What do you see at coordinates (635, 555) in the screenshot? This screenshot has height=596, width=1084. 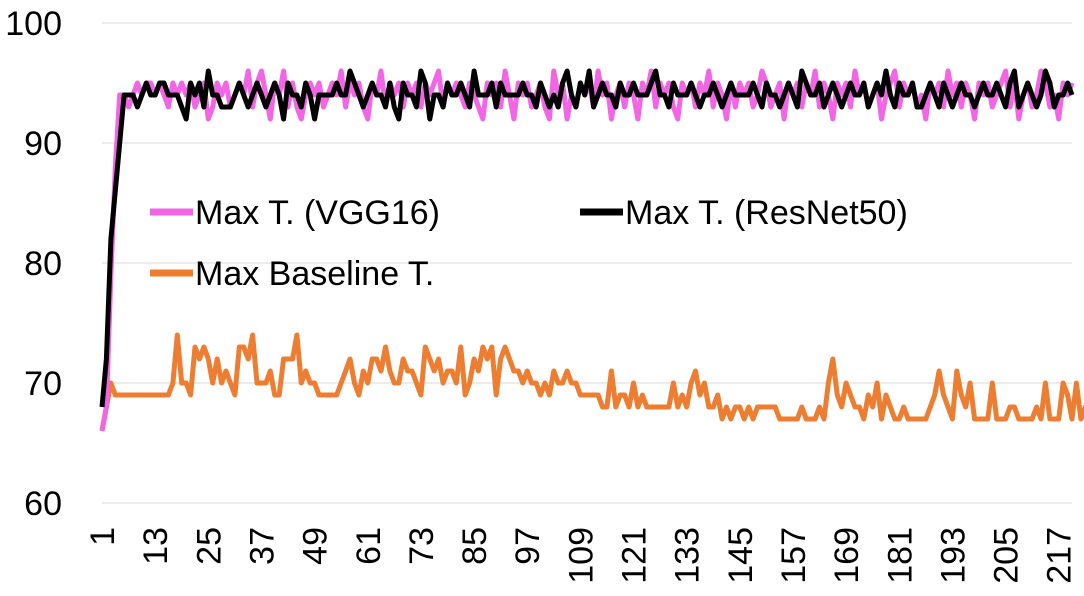 I see `x-tick-label: 121` at bounding box center [635, 555].